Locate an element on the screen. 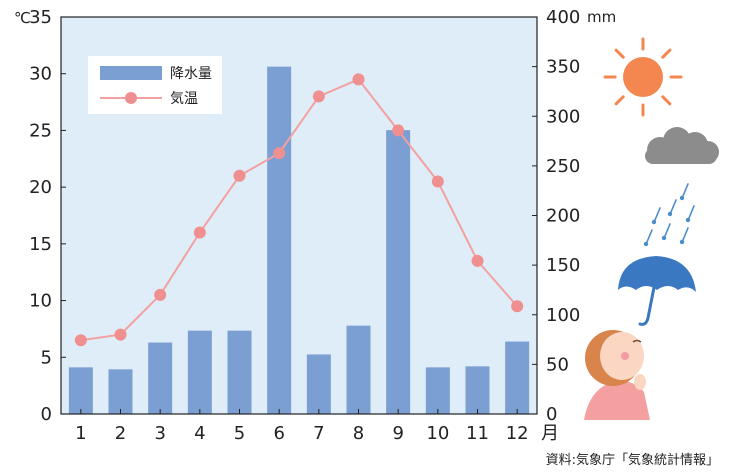 The height and width of the screenshot is (474, 733). x-axis: 1 2 3 4 5 6 7 8 9 10 11 12 is located at coordinates (302, 426).